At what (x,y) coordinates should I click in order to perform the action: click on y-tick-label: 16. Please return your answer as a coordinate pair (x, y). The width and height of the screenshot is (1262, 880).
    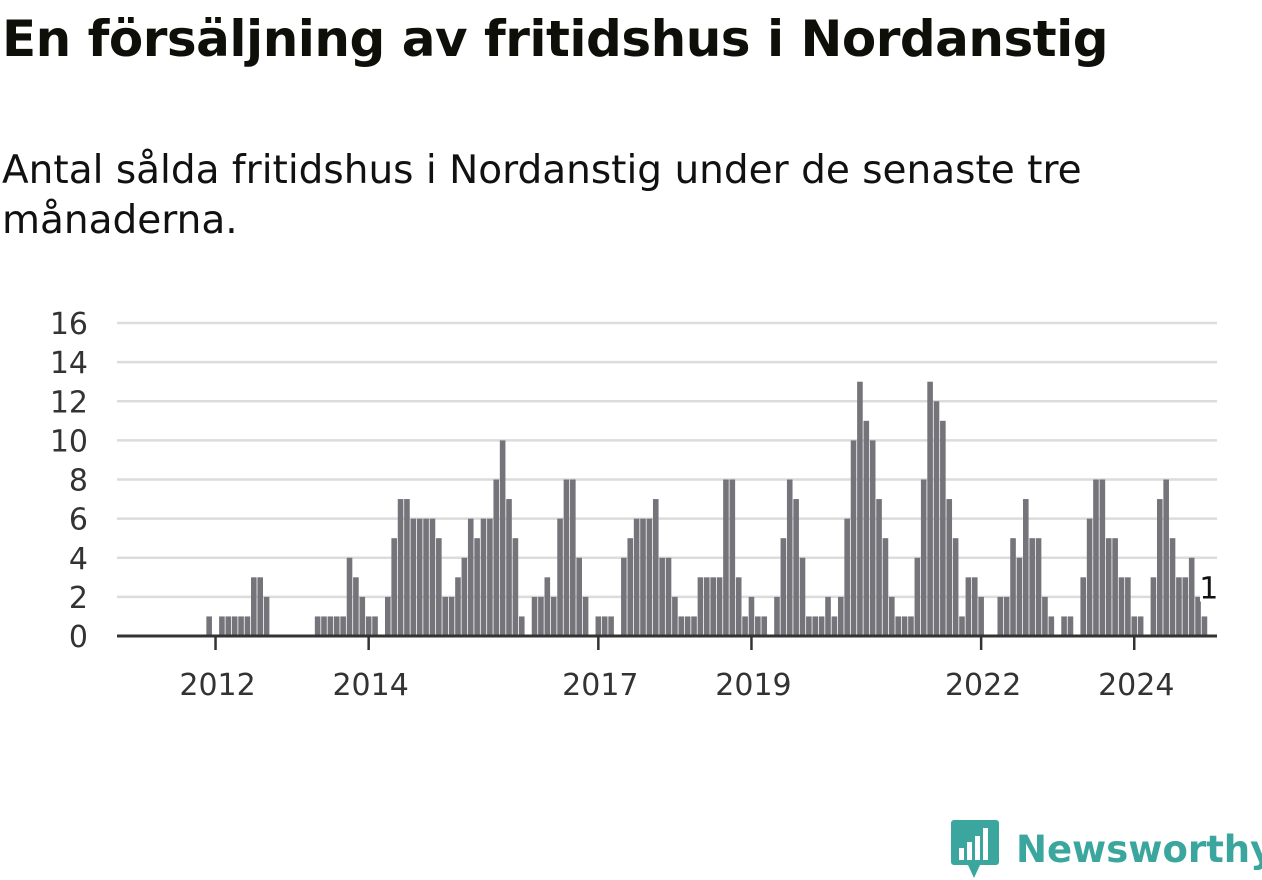
    Looking at the image, I should click on (69, 324).